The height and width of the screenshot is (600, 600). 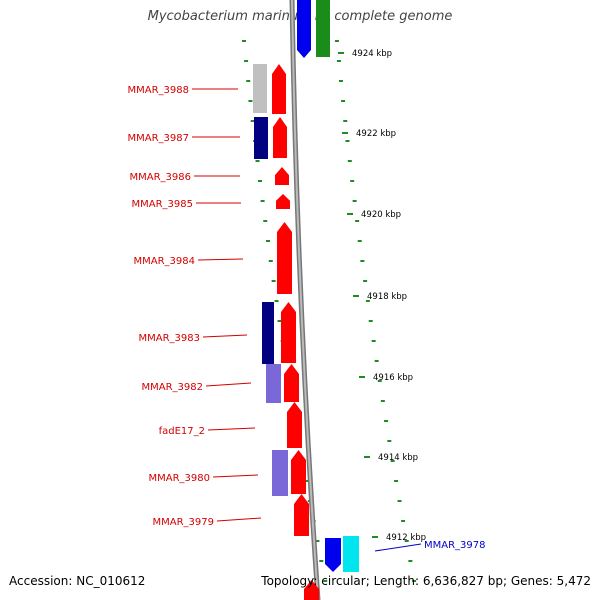 I want to click on genes-value: 5,472, so click(x=573, y=581).